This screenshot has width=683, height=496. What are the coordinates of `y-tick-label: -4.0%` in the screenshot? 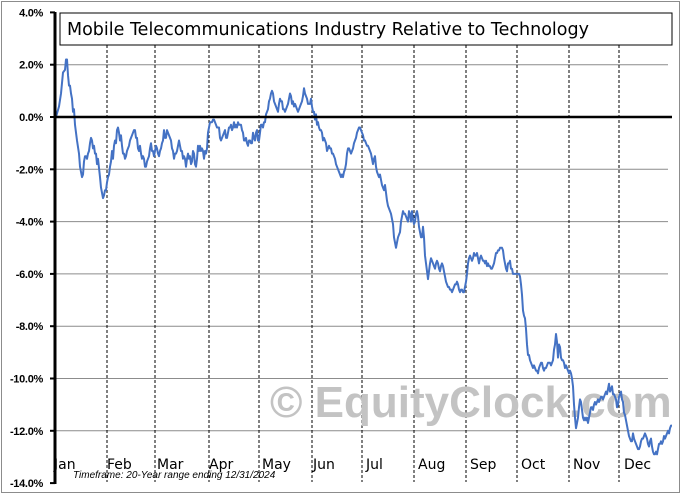 It's located at (30, 223).